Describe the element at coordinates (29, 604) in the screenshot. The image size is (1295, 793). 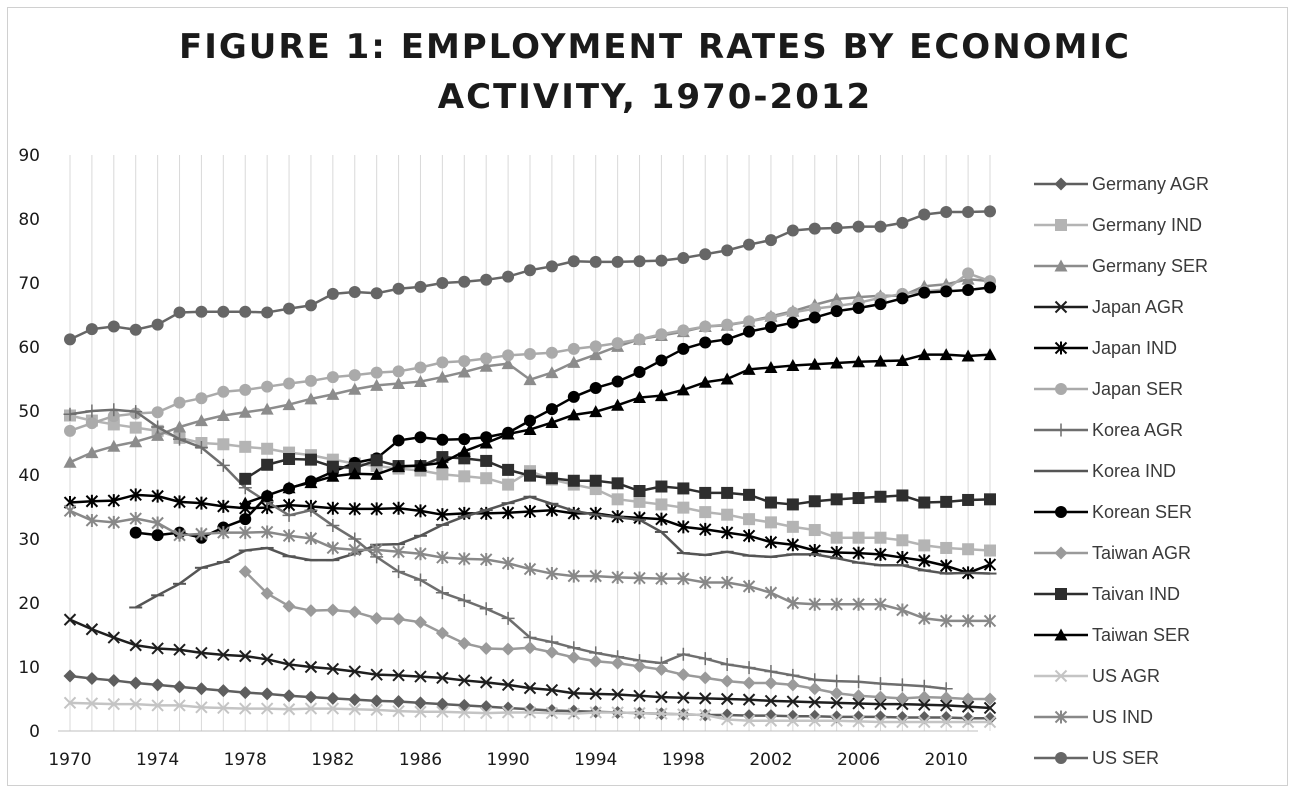
I see `y-tick-label: 20` at that location.